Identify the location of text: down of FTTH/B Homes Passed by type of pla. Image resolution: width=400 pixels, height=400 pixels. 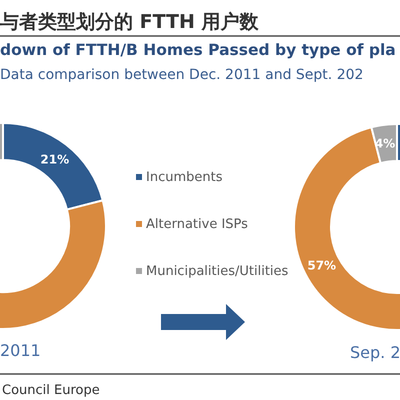
(198, 50).